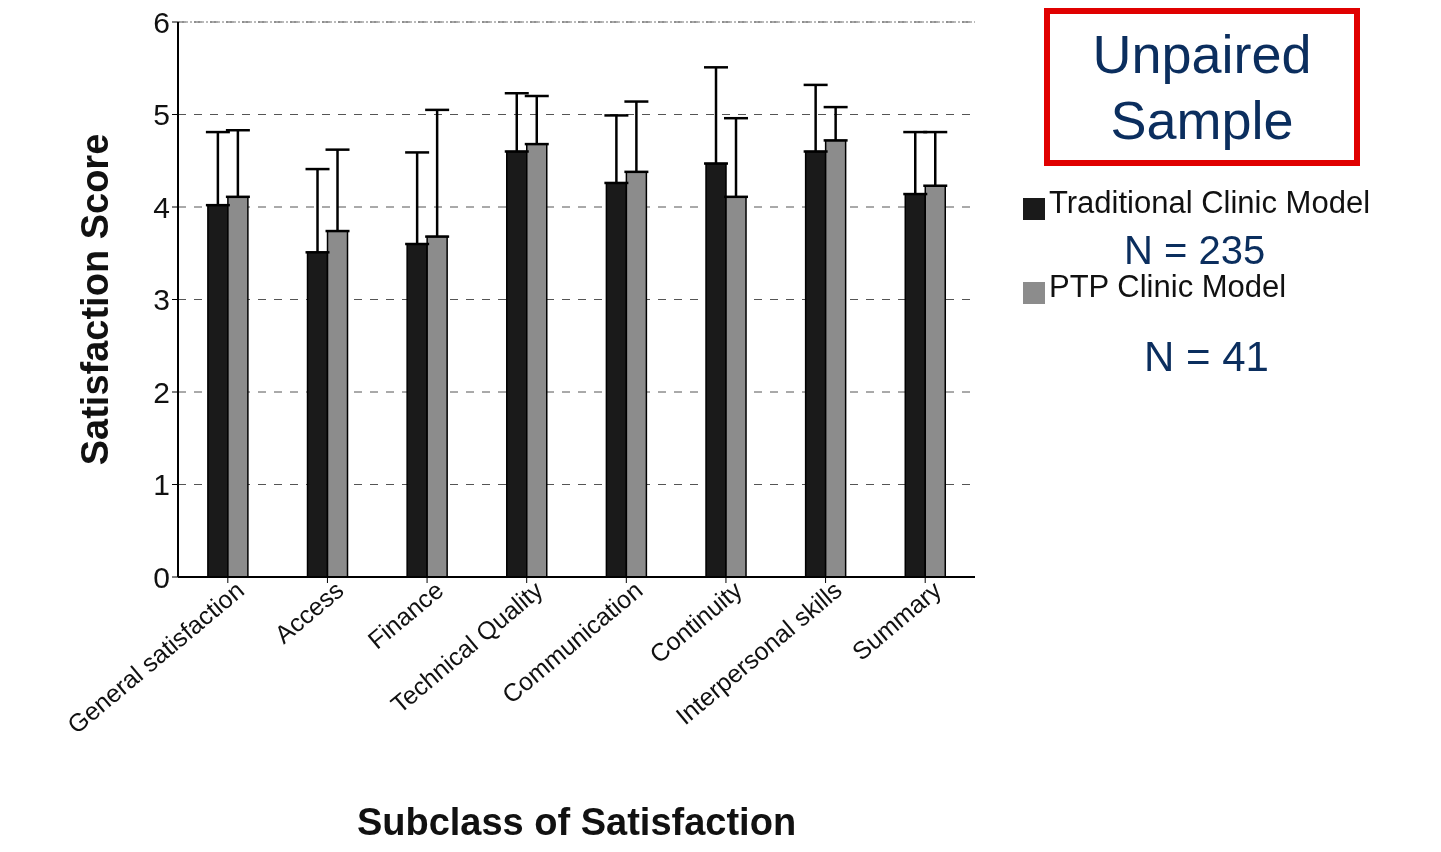  What do you see at coordinates (1195, 250) in the screenshot?
I see `text: N = 235` at bounding box center [1195, 250].